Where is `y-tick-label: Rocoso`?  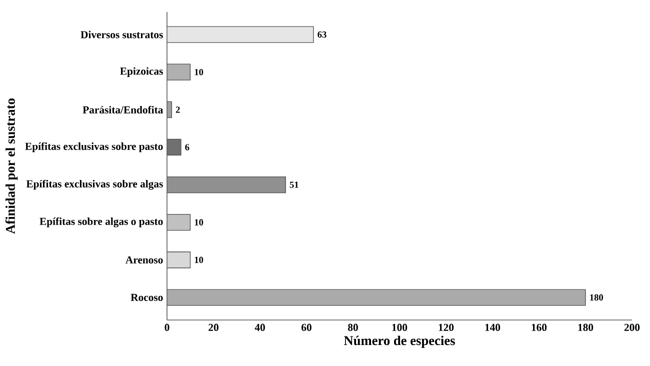 y-tick-label: Rocoso is located at coordinates (146, 297).